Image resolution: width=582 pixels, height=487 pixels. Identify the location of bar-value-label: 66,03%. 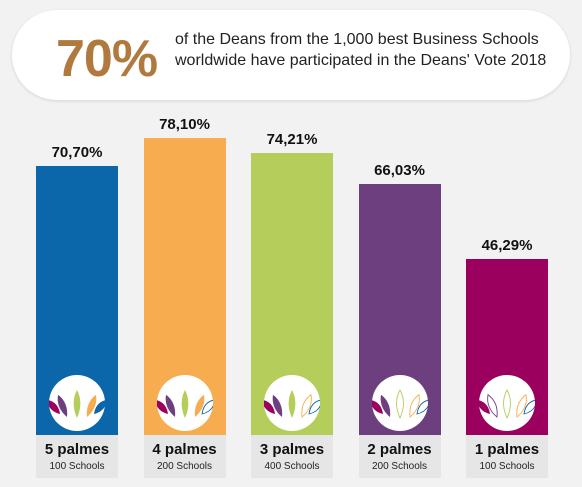
(399, 171).